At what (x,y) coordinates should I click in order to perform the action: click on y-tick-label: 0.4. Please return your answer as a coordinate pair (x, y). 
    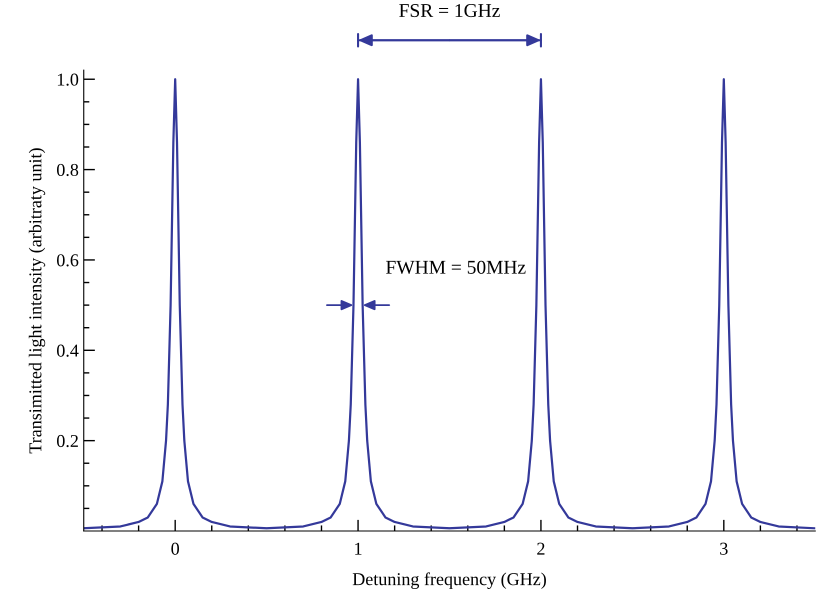
    Looking at the image, I should click on (68, 350).